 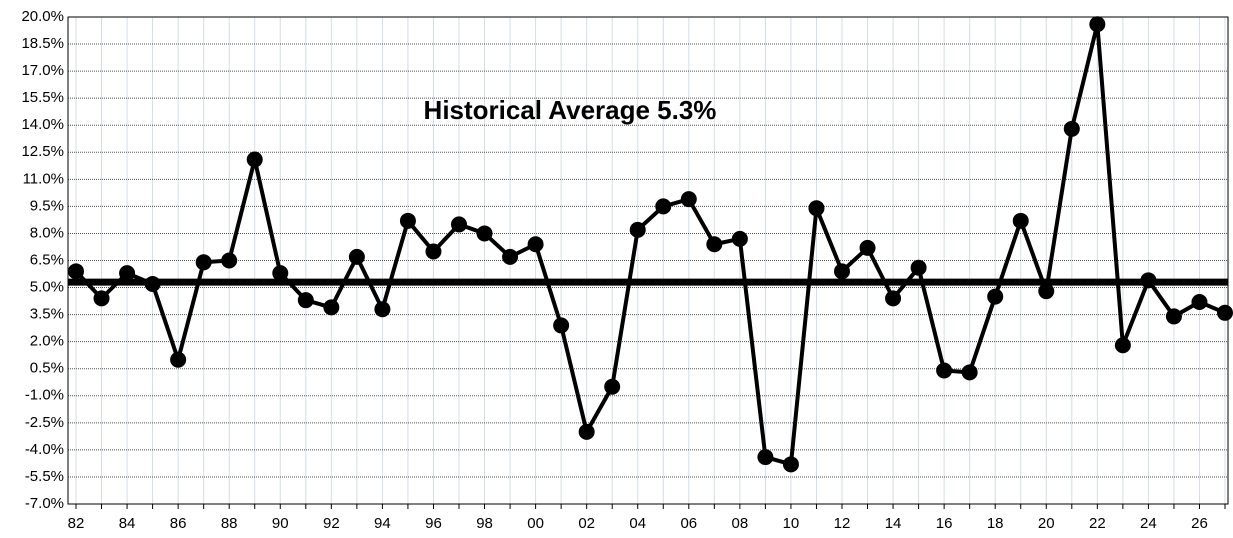 What do you see at coordinates (791, 523) in the screenshot?
I see `x-tick-label: 10` at bounding box center [791, 523].